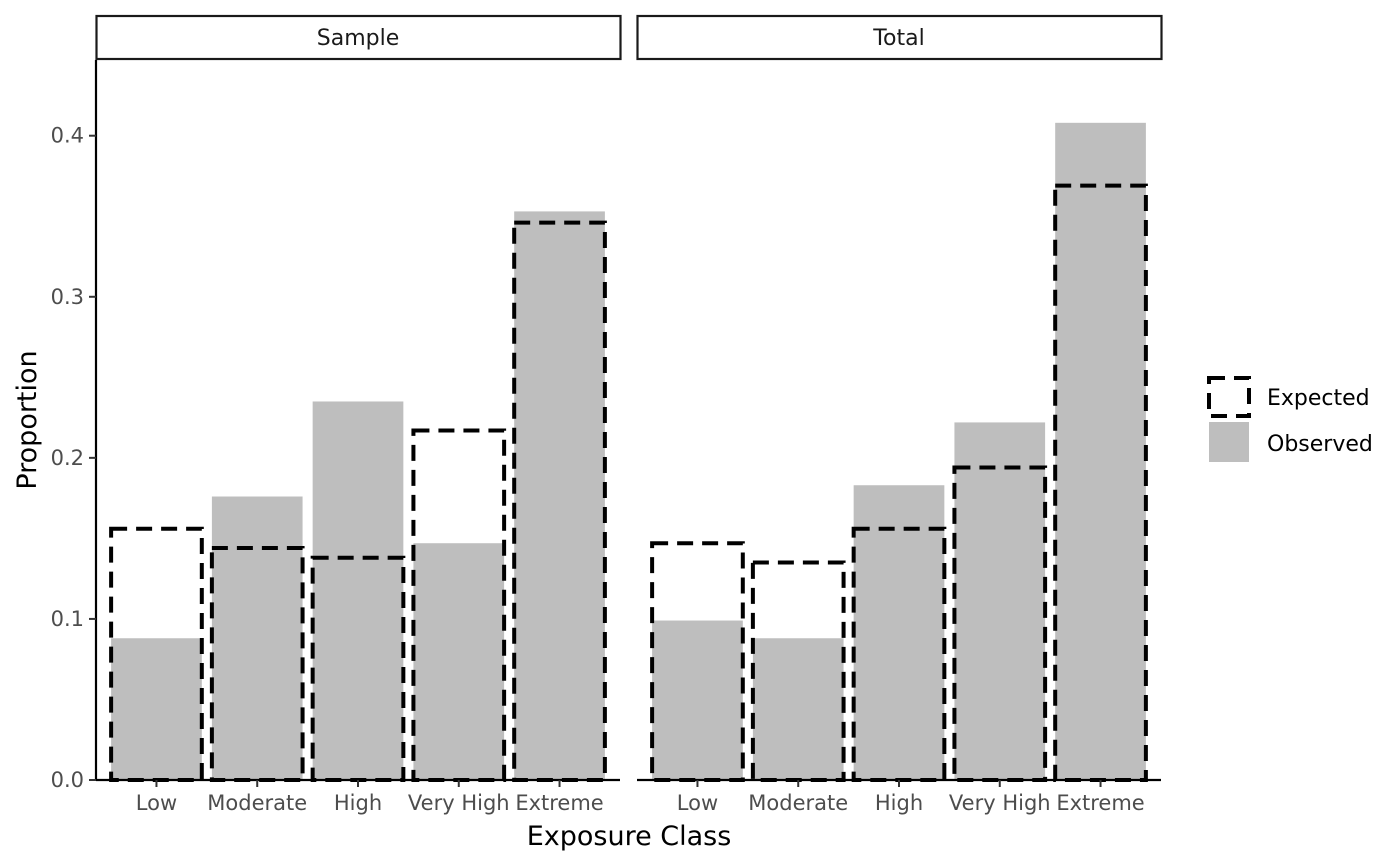 The height and width of the screenshot is (866, 1400). What do you see at coordinates (27, 419) in the screenshot?
I see `y-axis-title: Proportion` at bounding box center [27, 419].